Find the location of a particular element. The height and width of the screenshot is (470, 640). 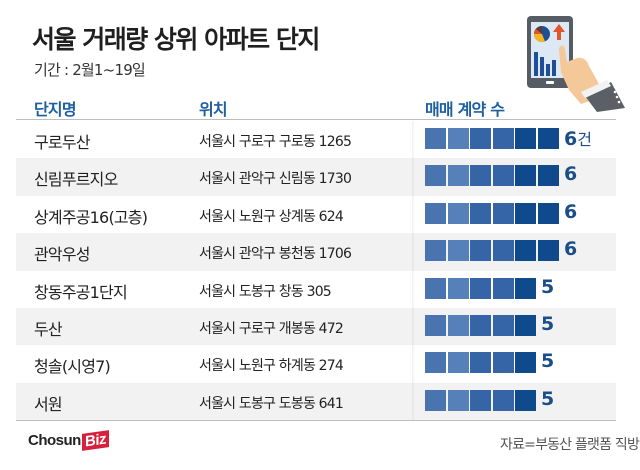

table-row: 구로두산 서울시 구로구 구로동 1265 6건 is located at coordinates (316, 139).